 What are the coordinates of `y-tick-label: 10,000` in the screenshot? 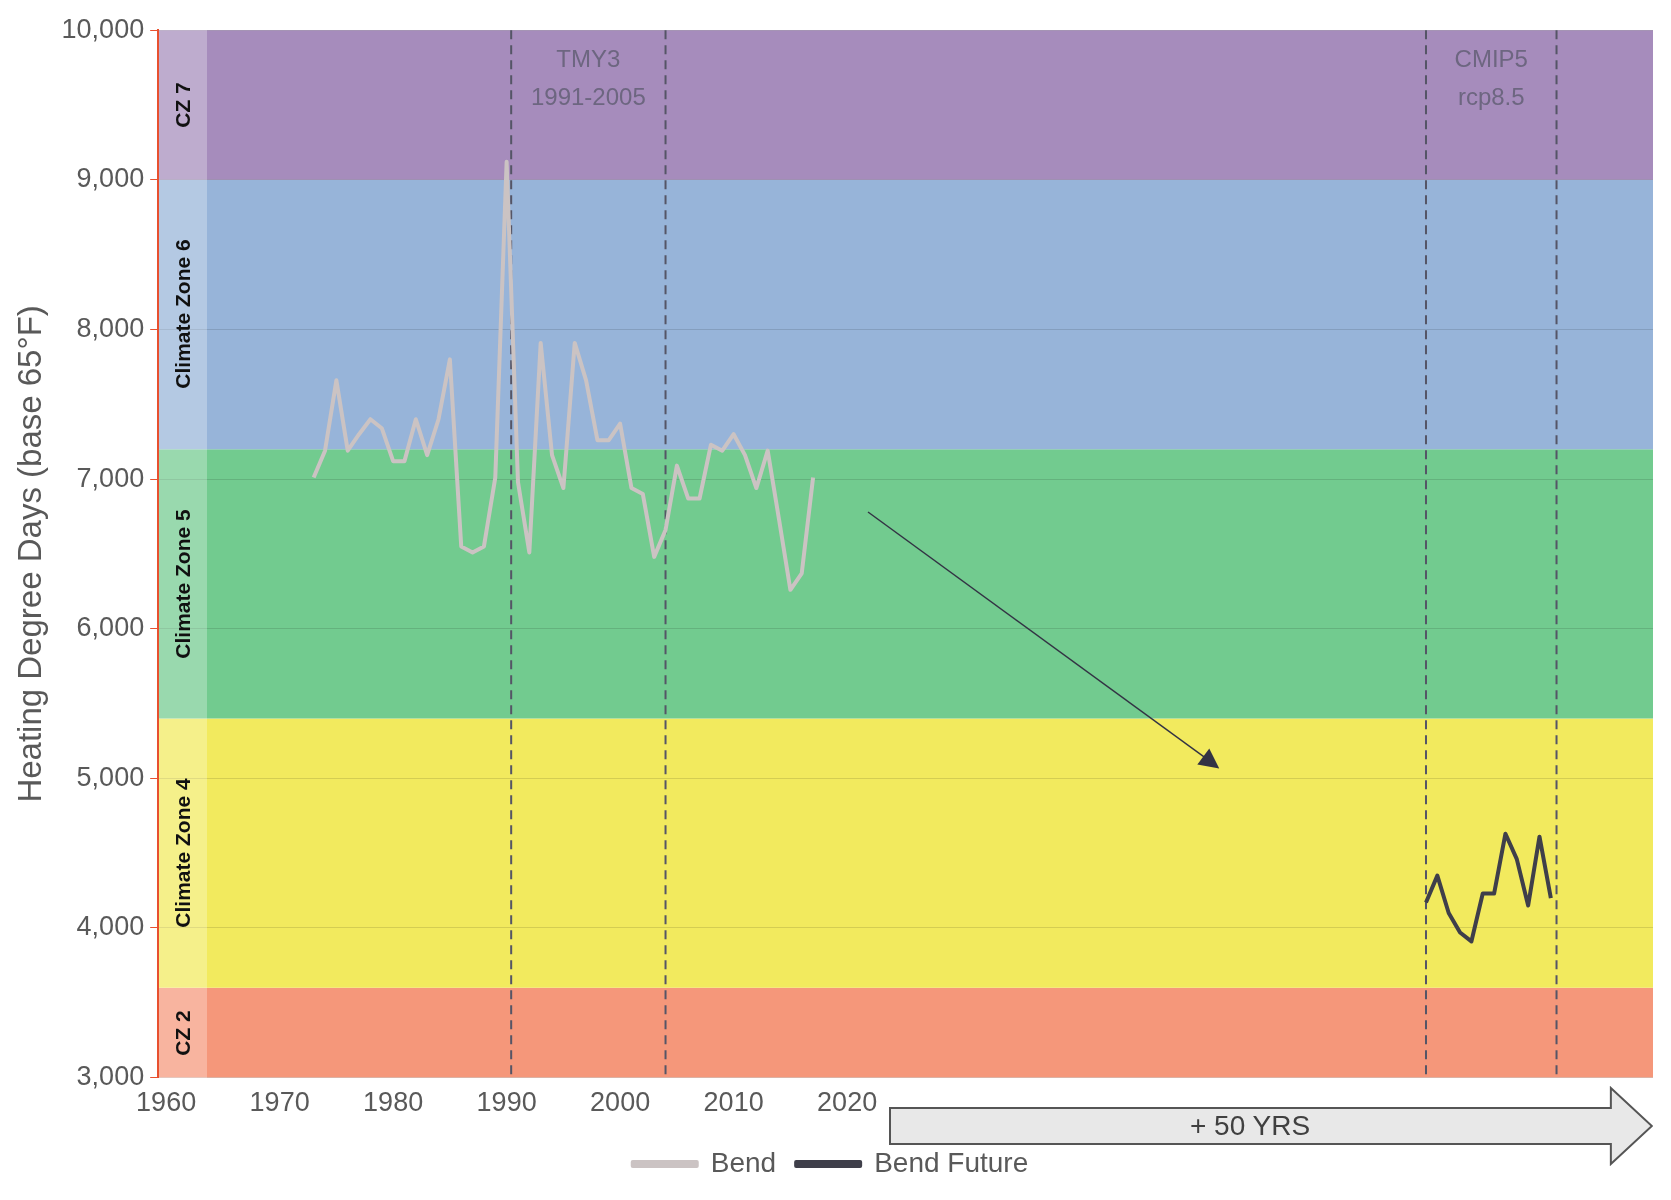 It's located at (103, 28).